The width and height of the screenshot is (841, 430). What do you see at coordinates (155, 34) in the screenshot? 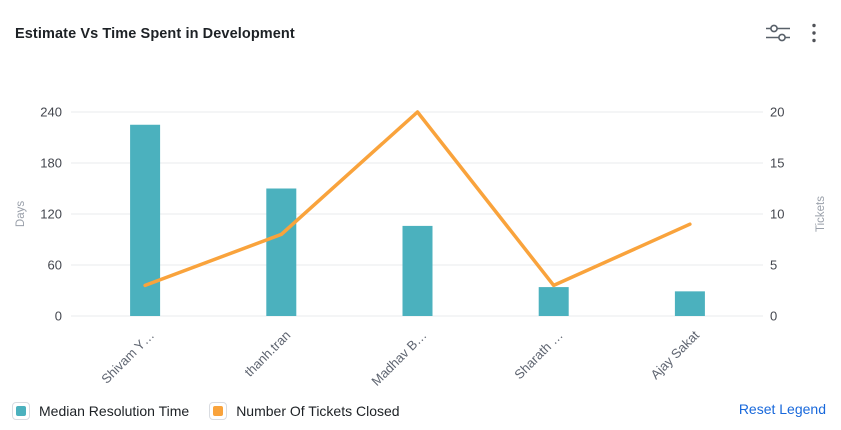
I see `chart-title: Estimate Vs Time Spent in Development` at bounding box center [155, 34].